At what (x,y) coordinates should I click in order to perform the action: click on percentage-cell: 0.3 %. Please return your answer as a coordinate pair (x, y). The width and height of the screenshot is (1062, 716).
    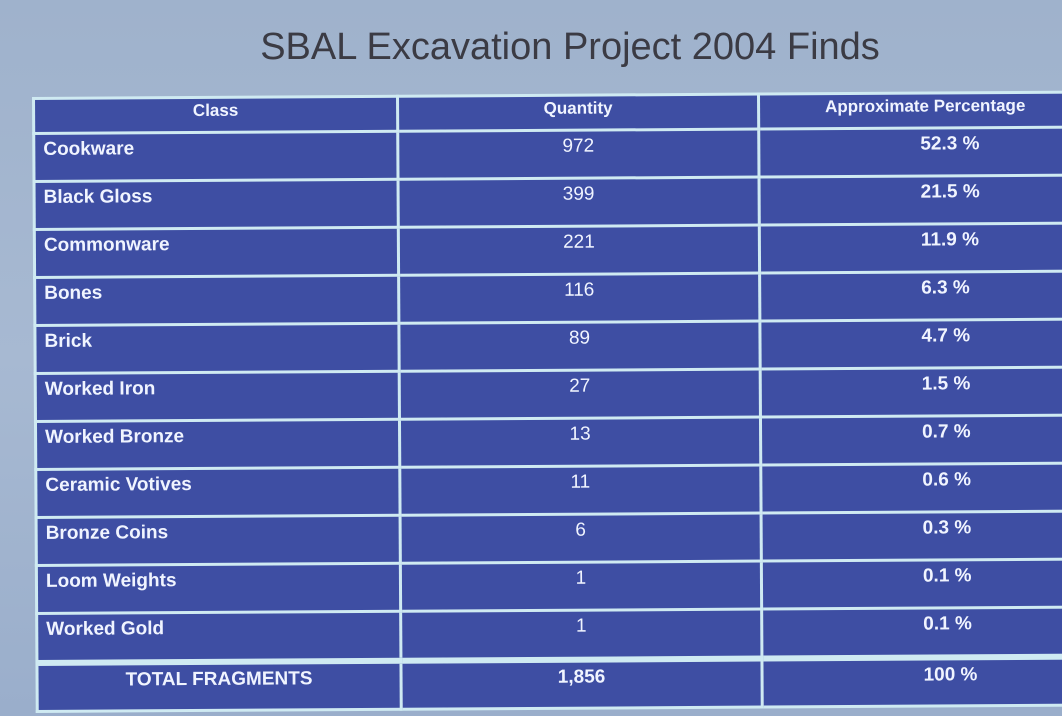
    Looking at the image, I should click on (911, 536).